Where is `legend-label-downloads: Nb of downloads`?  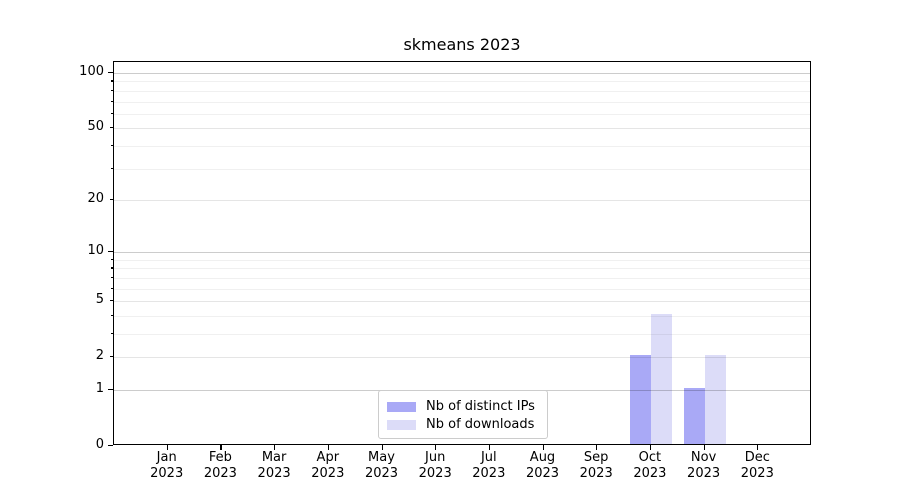
legend-label-downloads: Nb of downloads is located at coordinates (480, 424).